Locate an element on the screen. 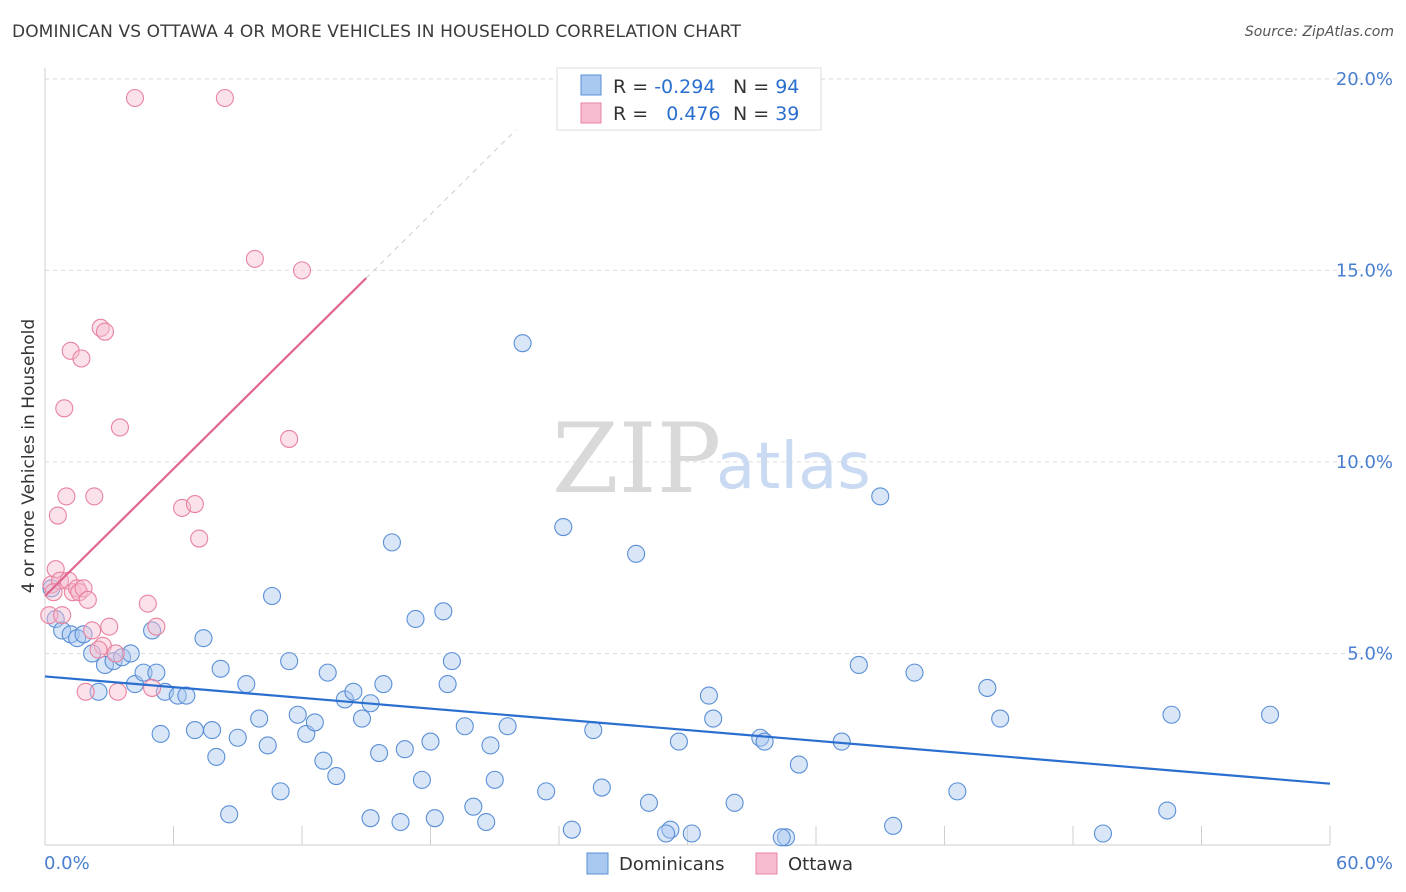 The height and width of the screenshot is (892, 1406). svg-text: R = -0.294 is located at coordinates (664, 87).